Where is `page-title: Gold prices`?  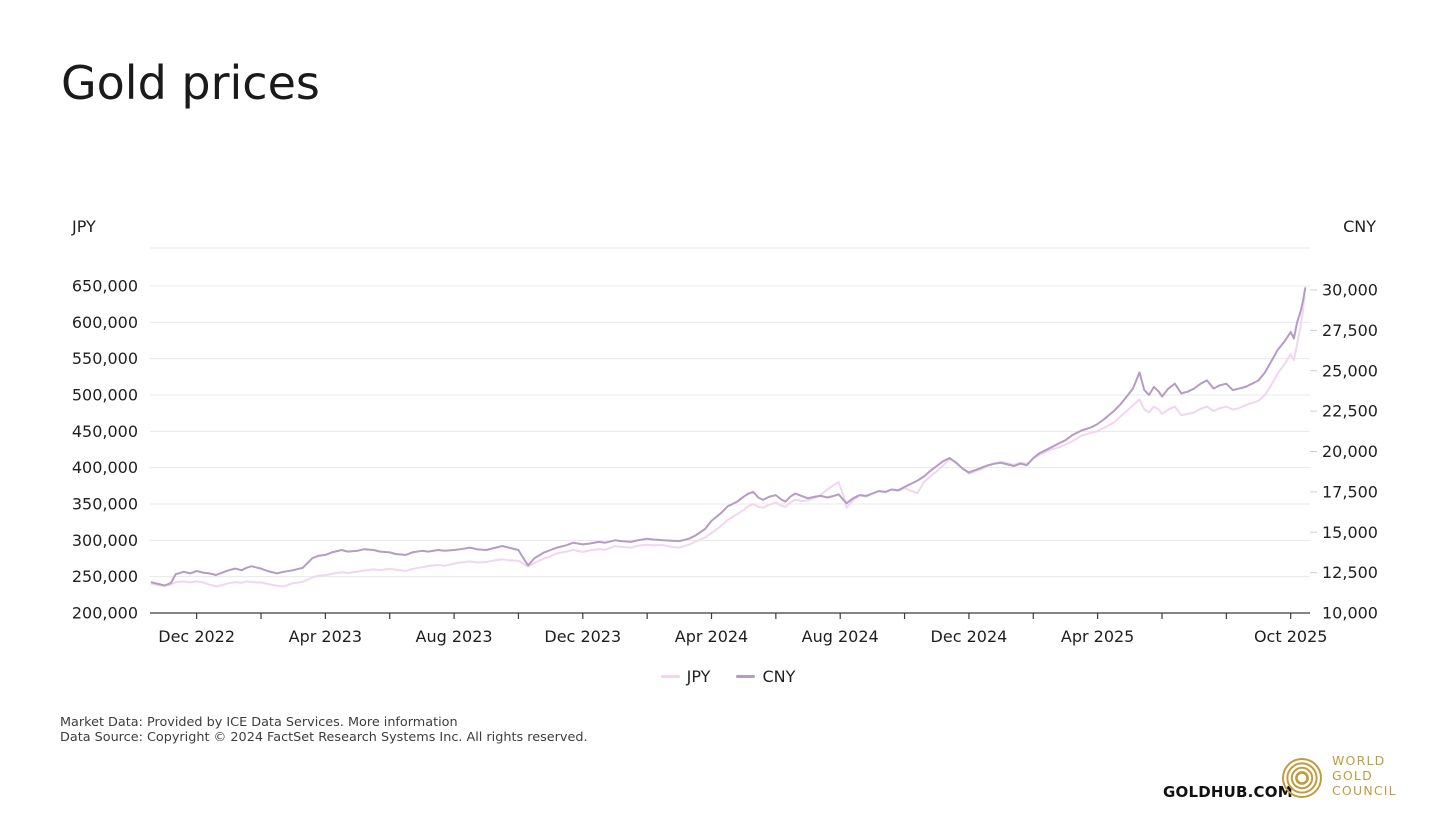 page-title: Gold prices is located at coordinates (190, 83).